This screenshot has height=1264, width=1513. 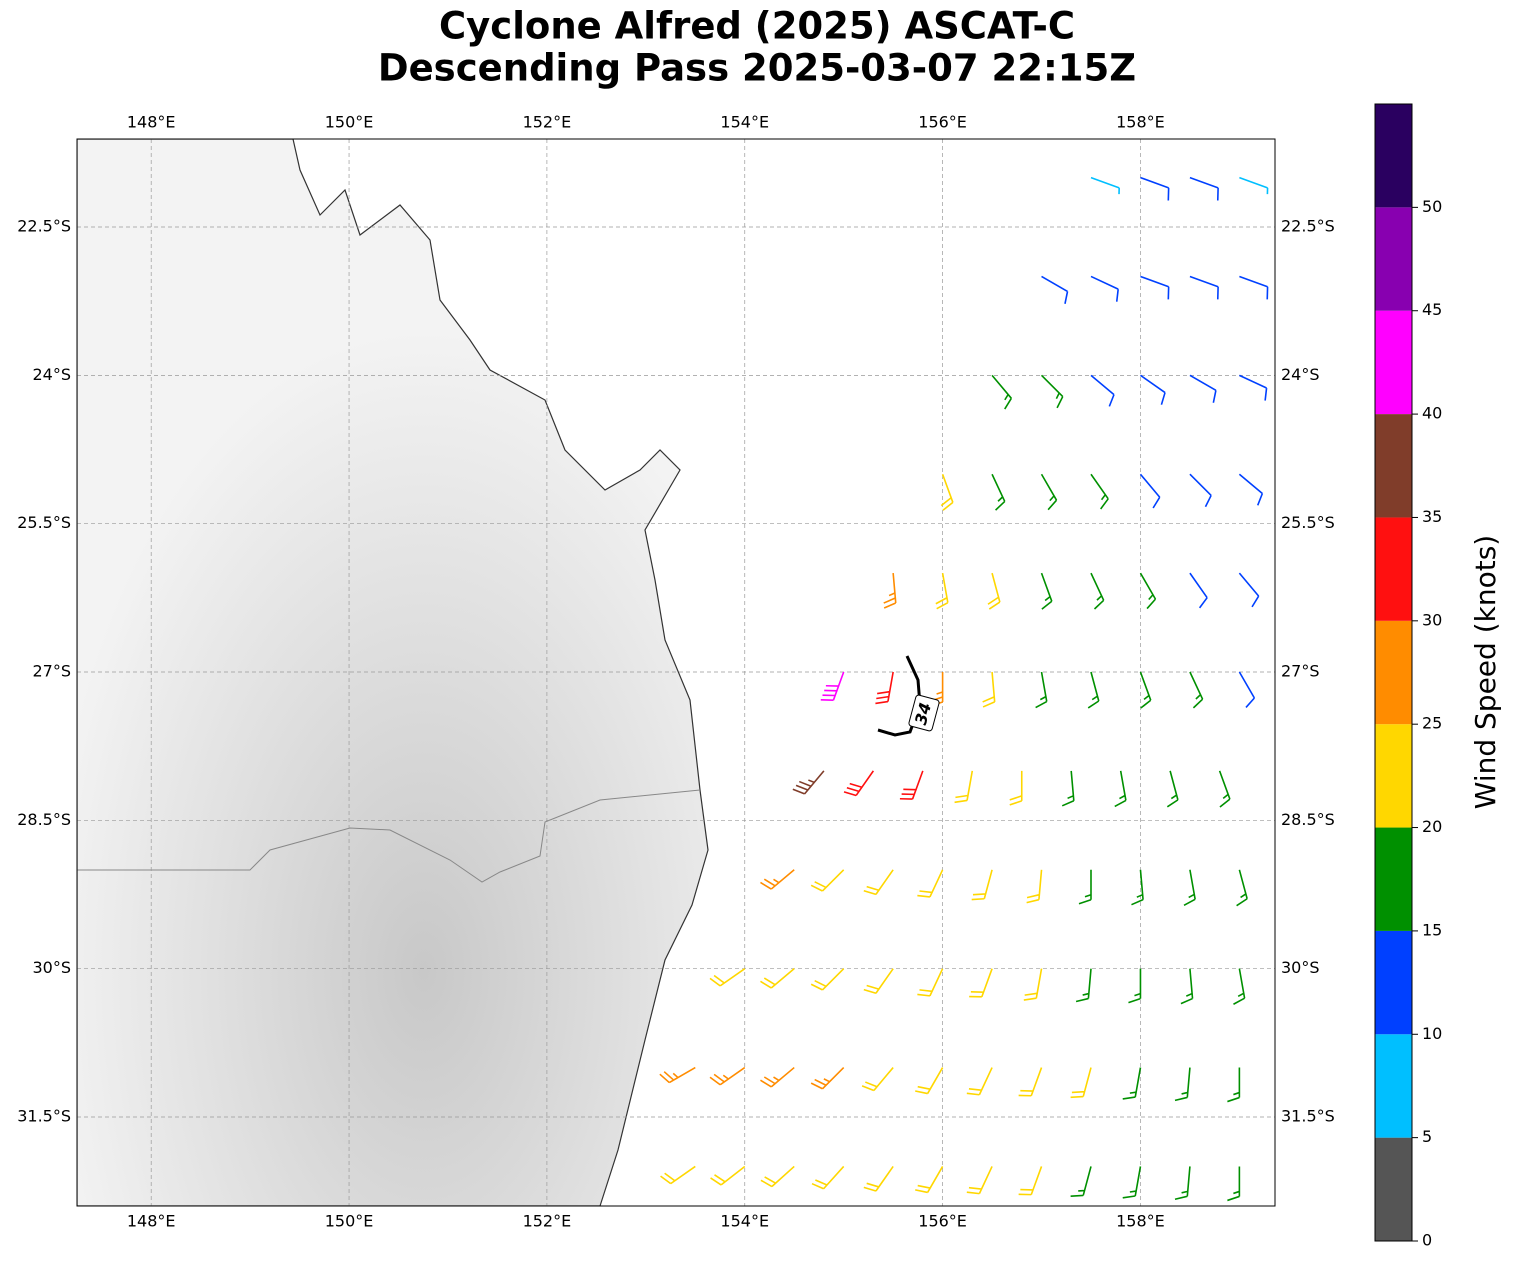 What do you see at coordinates (1432, 1033) in the screenshot?
I see `colorbar-tick-label: 10` at bounding box center [1432, 1033].